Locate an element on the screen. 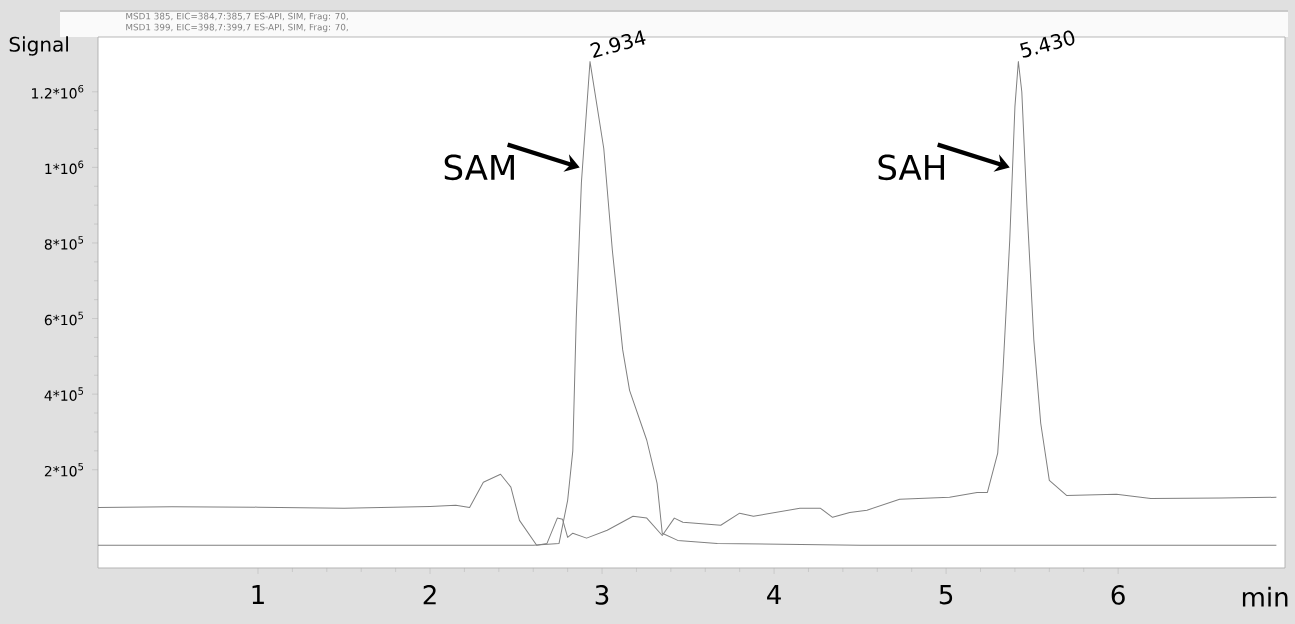 The image size is (1295, 624). x-tick-label: 5 is located at coordinates (946, 595).